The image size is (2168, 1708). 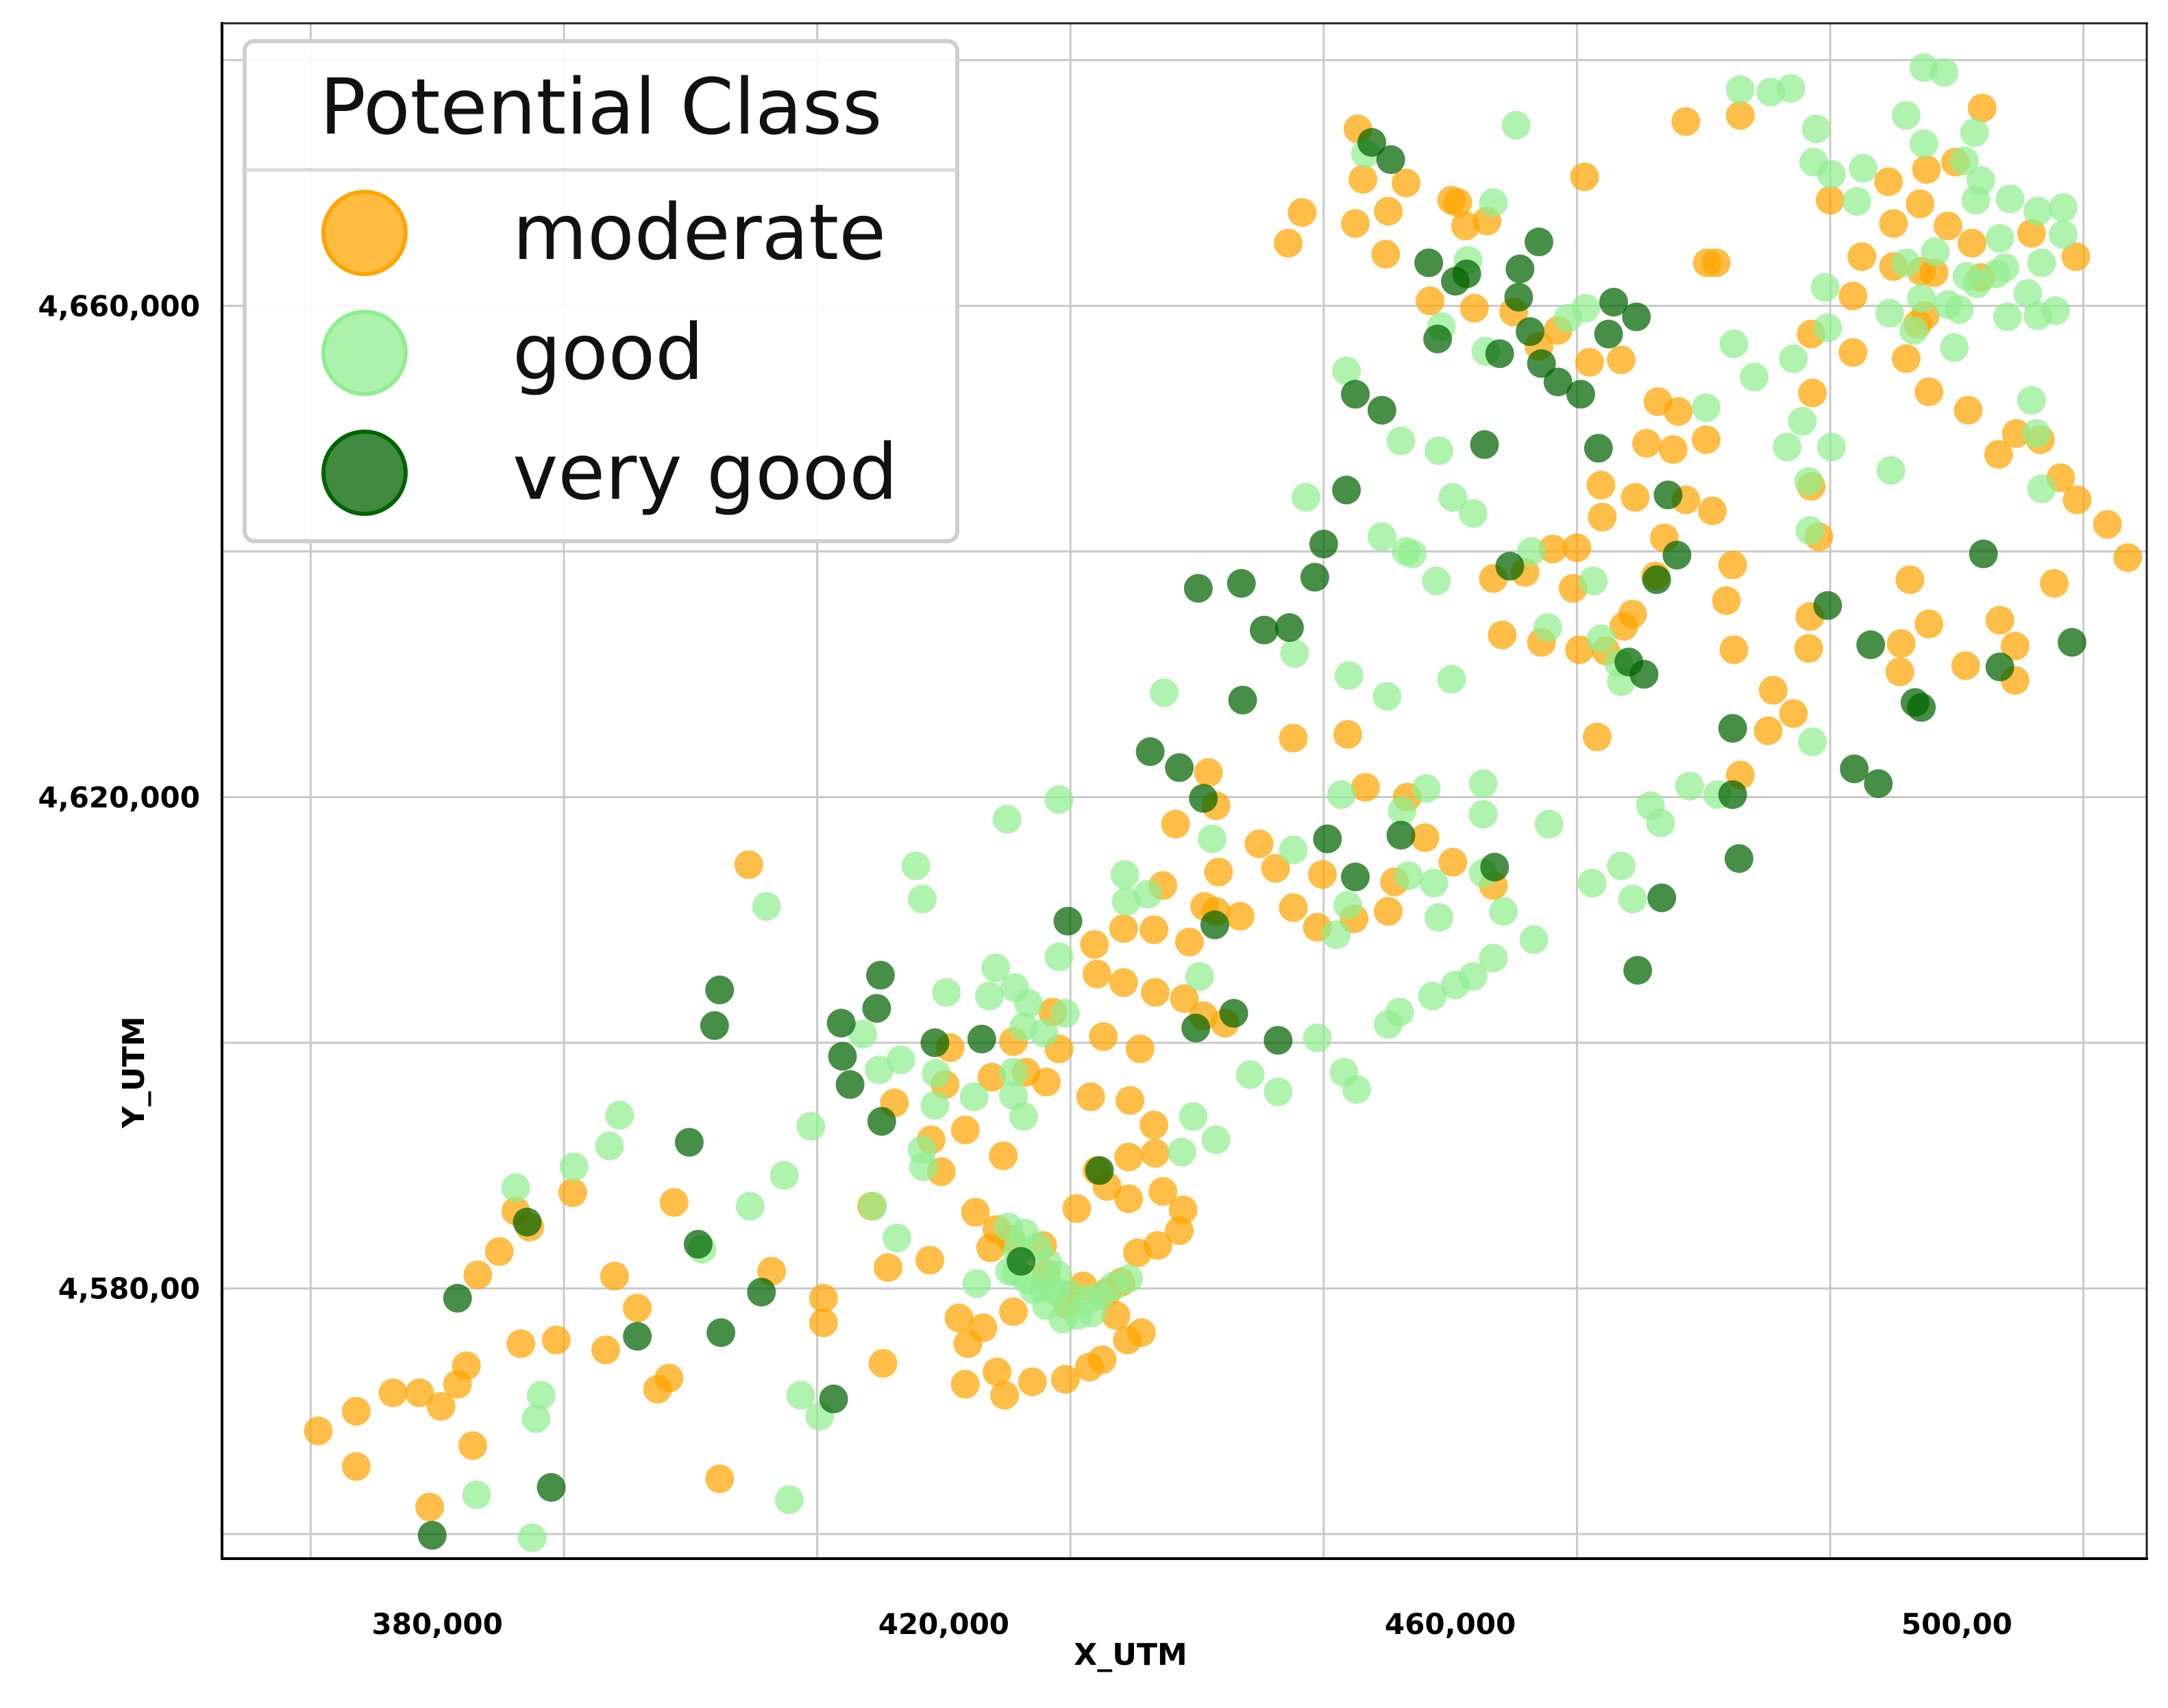 I want to click on x-tick-label: 500,00, so click(x=1957, y=1624).